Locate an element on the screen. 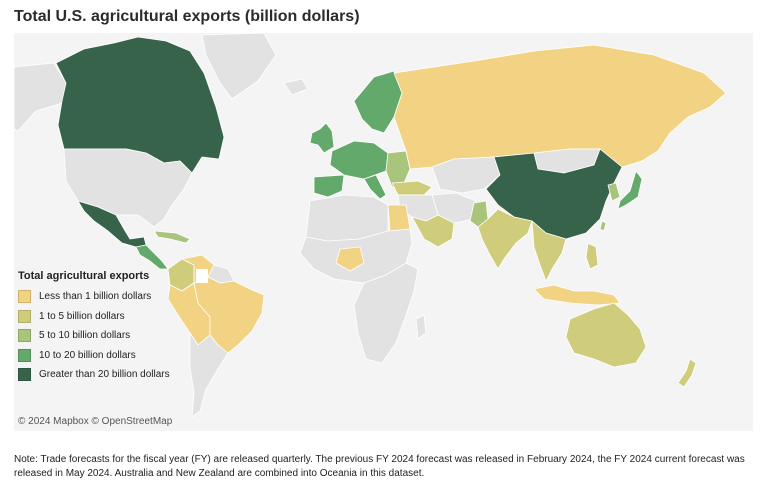 Image resolution: width=768 pixels, height=485 pixels. region-new-zealand is located at coordinates (687, 373).